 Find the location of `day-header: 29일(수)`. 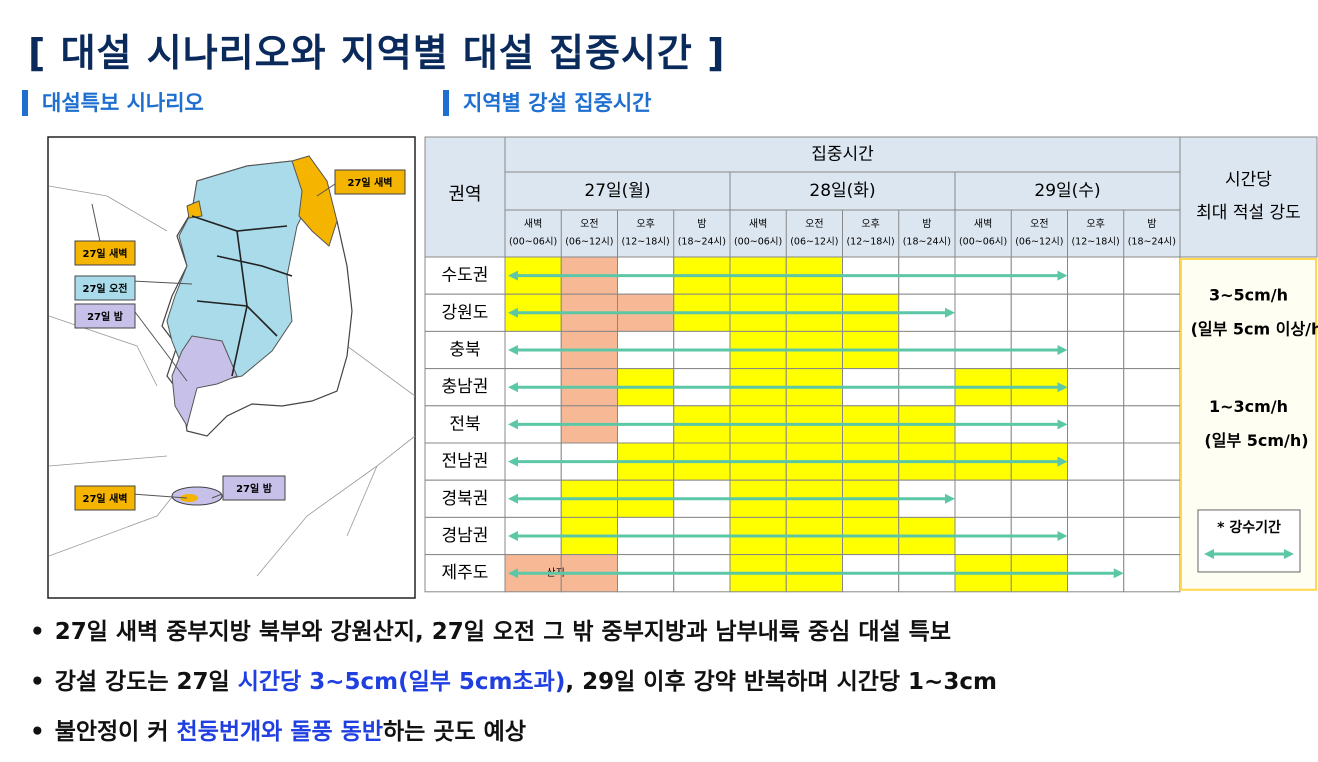

day-header: 29일(수) is located at coordinates (1067, 191).